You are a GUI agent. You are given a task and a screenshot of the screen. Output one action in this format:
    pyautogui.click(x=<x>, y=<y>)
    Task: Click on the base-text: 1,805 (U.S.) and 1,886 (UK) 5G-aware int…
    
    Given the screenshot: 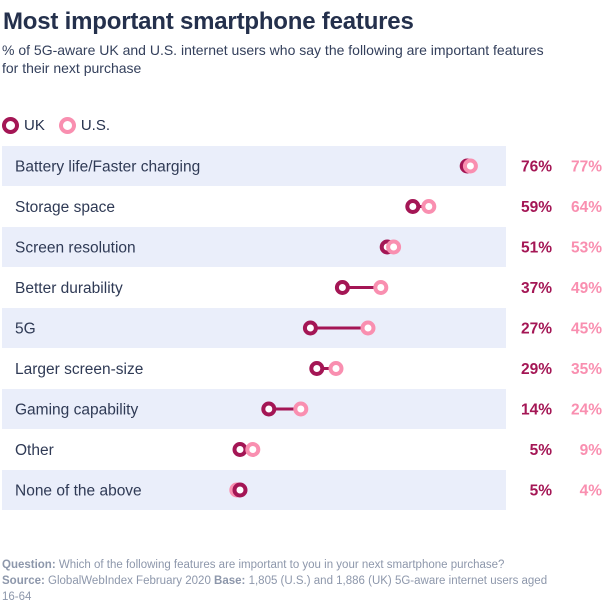 What is the action you would take?
    pyautogui.click(x=275, y=589)
    